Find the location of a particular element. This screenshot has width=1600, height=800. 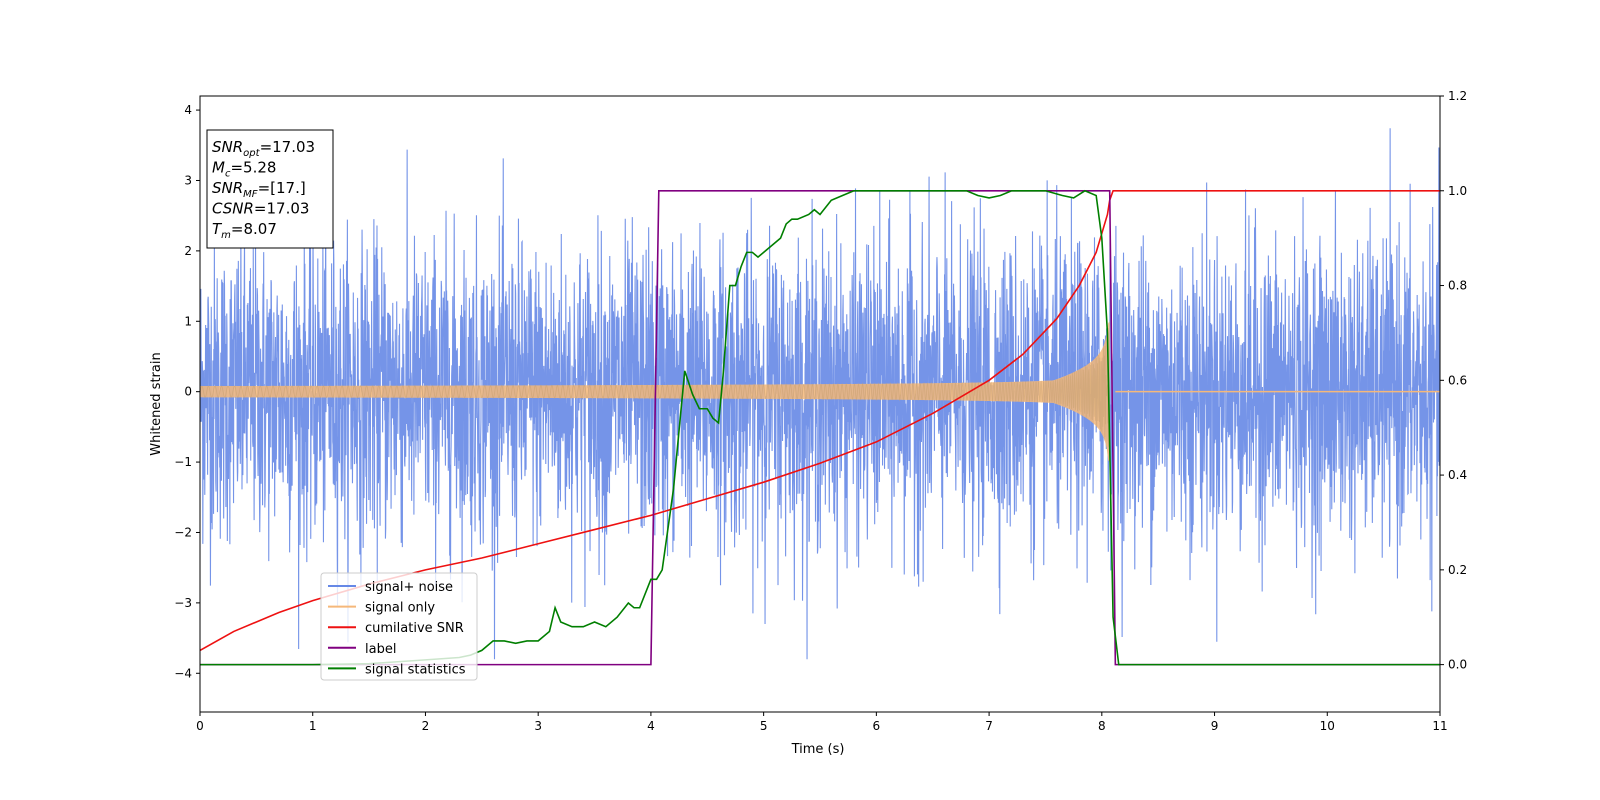

y-axis-label: Whitened strain is located at coordinates (156, 403).